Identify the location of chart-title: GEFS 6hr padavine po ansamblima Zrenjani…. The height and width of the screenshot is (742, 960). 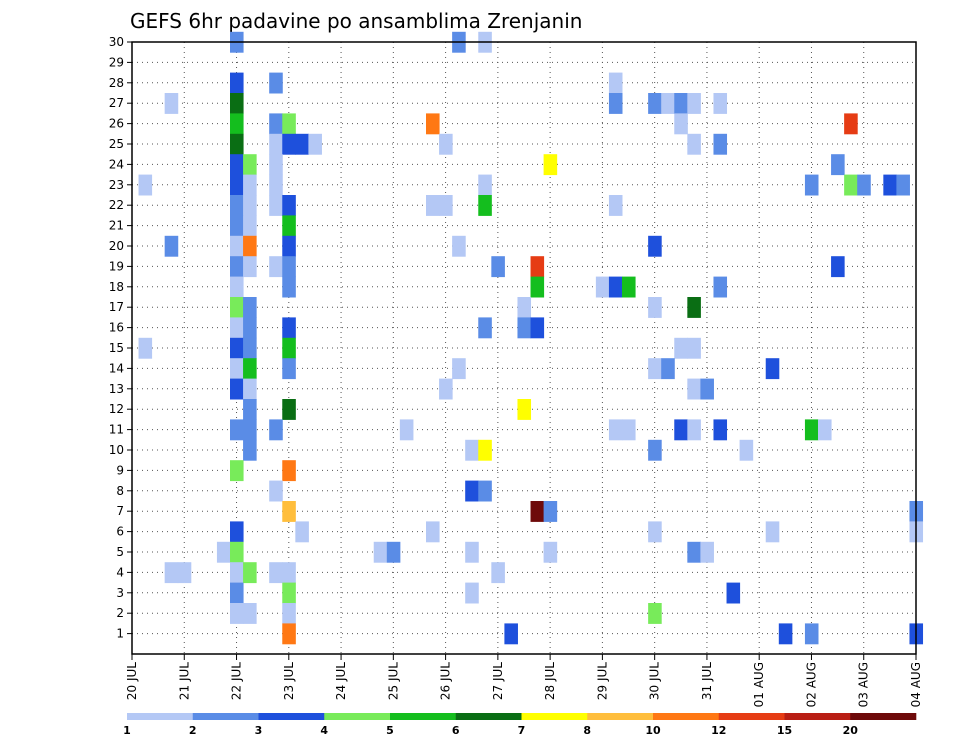
(356, 21).